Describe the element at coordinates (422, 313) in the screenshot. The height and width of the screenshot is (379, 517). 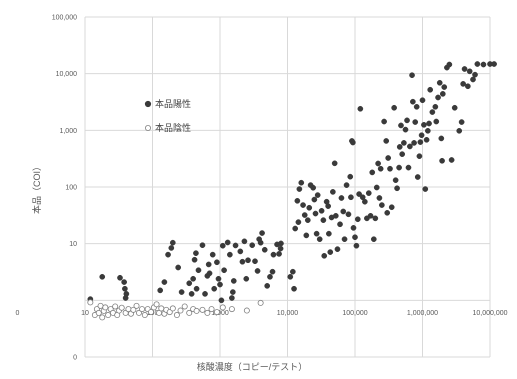
I see `x-tick-label: 1,000,000` at that location.